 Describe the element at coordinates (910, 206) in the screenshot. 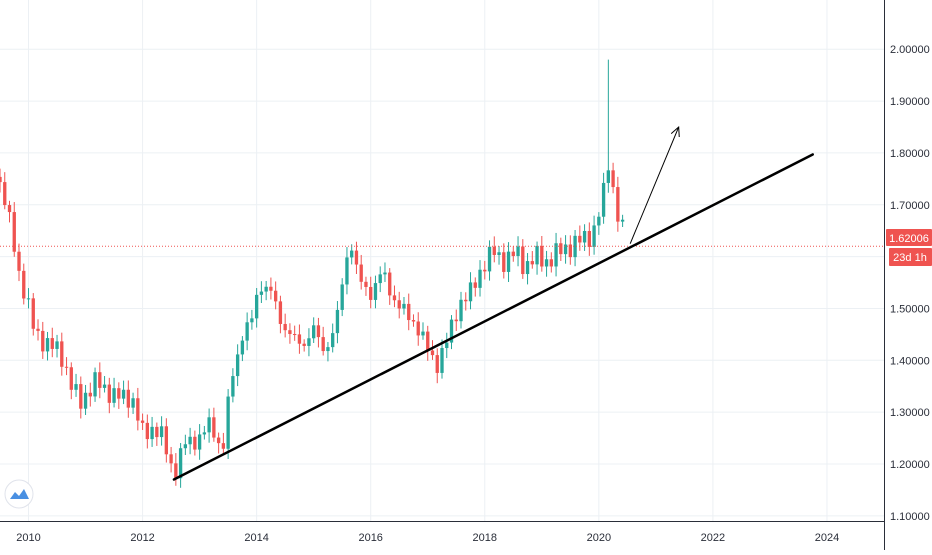

I see `y-tick-label: 1.70000` at that location.